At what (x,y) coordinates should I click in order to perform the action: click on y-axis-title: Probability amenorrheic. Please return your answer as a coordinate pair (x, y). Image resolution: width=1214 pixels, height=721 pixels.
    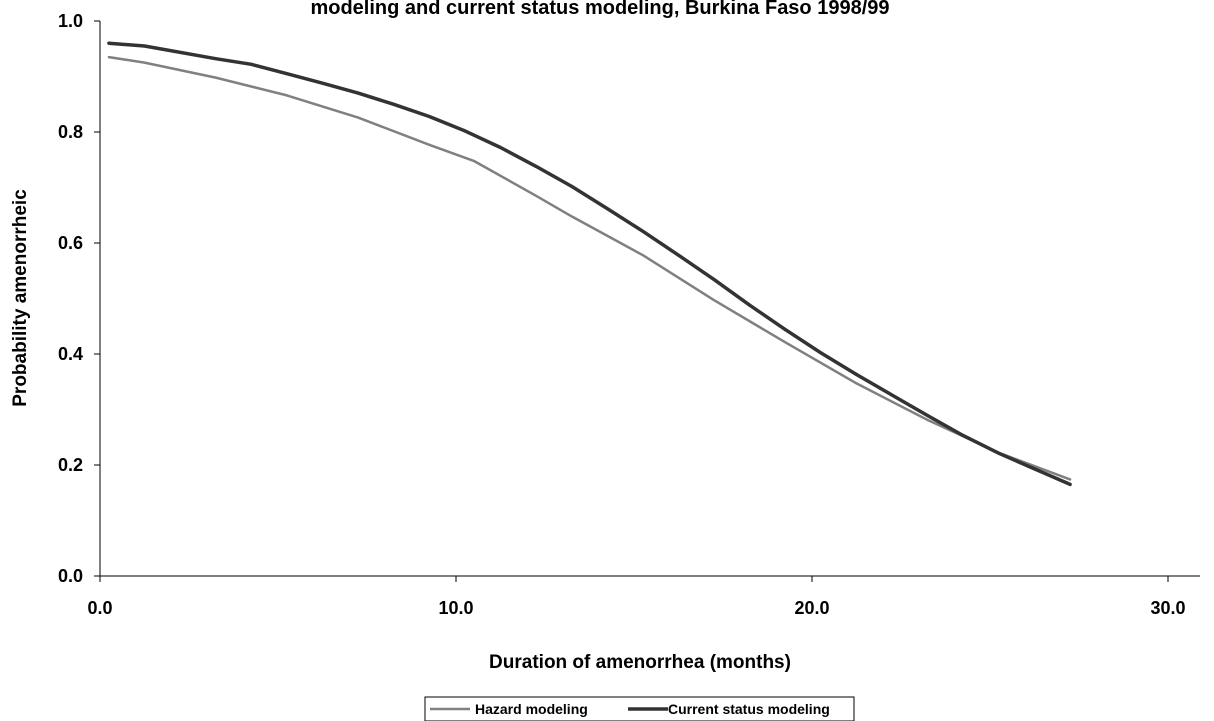
    Looking at the image, I should click on (20, 298).